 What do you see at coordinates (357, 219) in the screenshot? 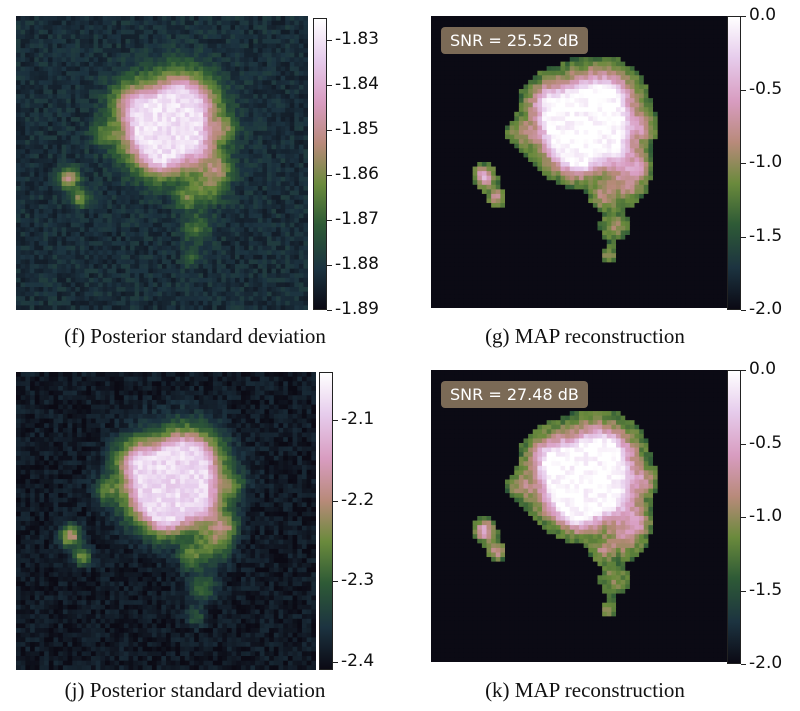
I see `colorbar-tick-label: -1.87` at bounding box center [357, 219].